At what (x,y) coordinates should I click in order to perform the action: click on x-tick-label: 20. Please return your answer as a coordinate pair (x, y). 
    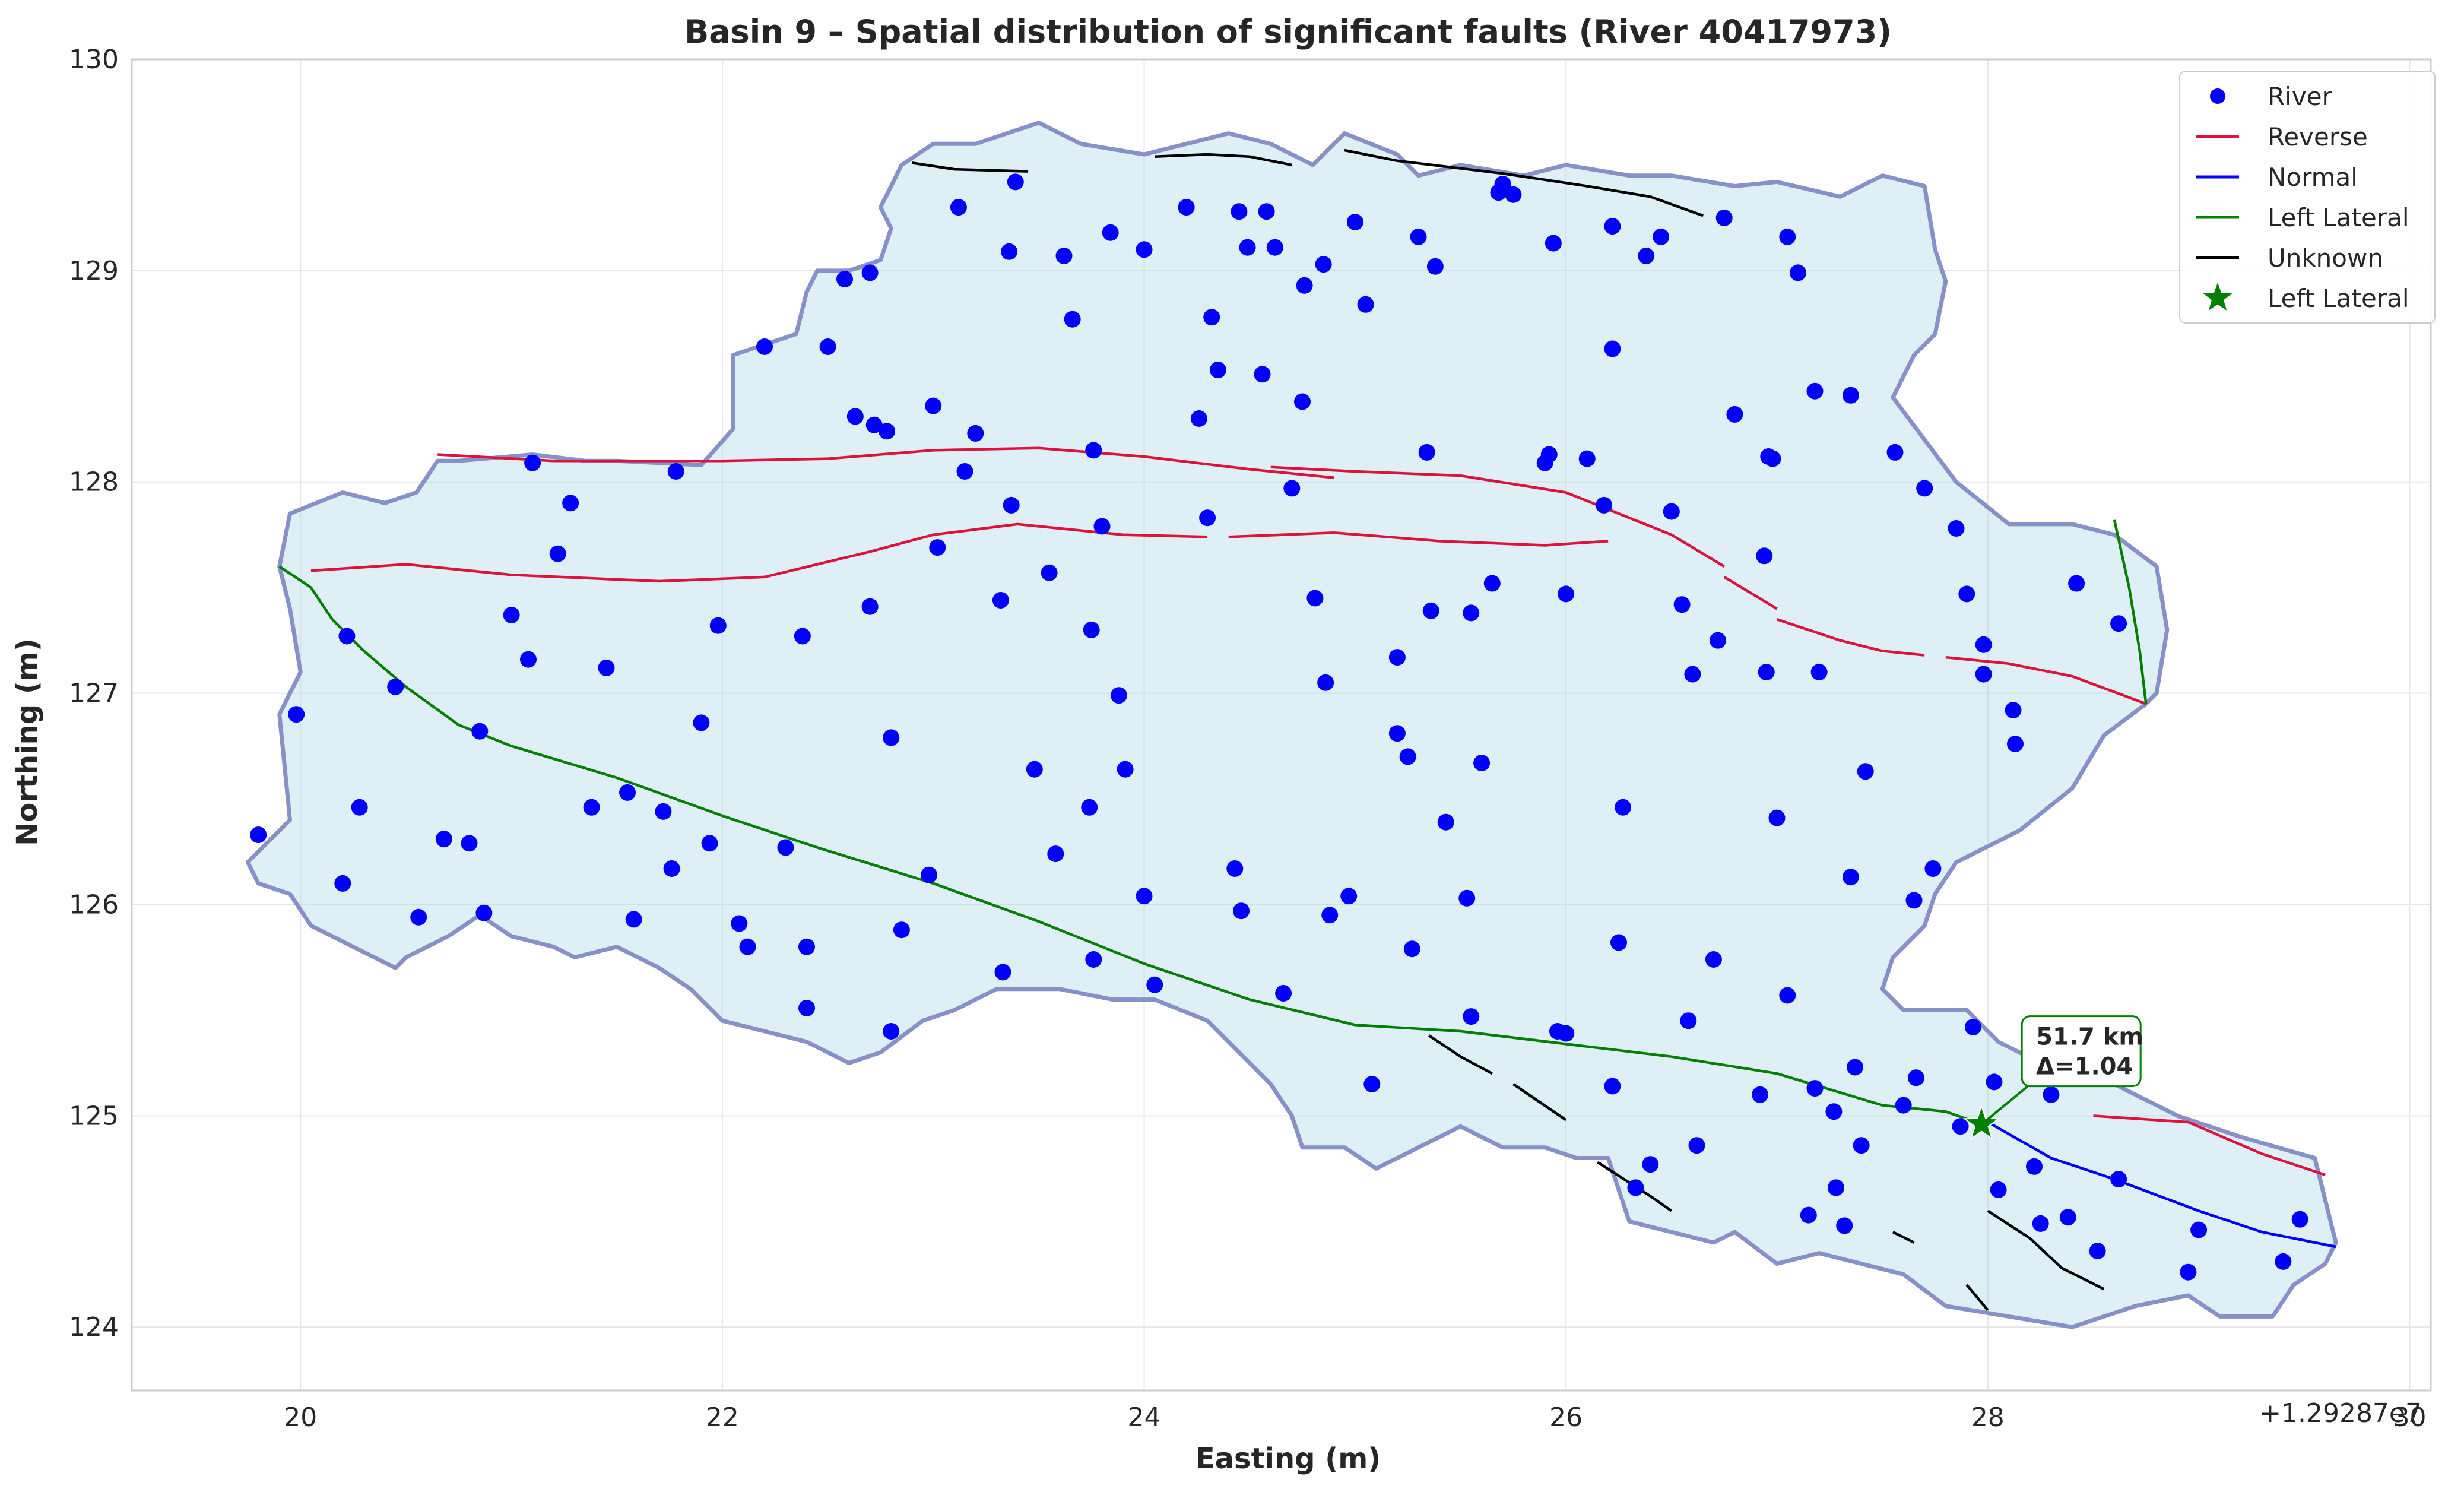
    Looking at the image, I should click on (300, 1417).